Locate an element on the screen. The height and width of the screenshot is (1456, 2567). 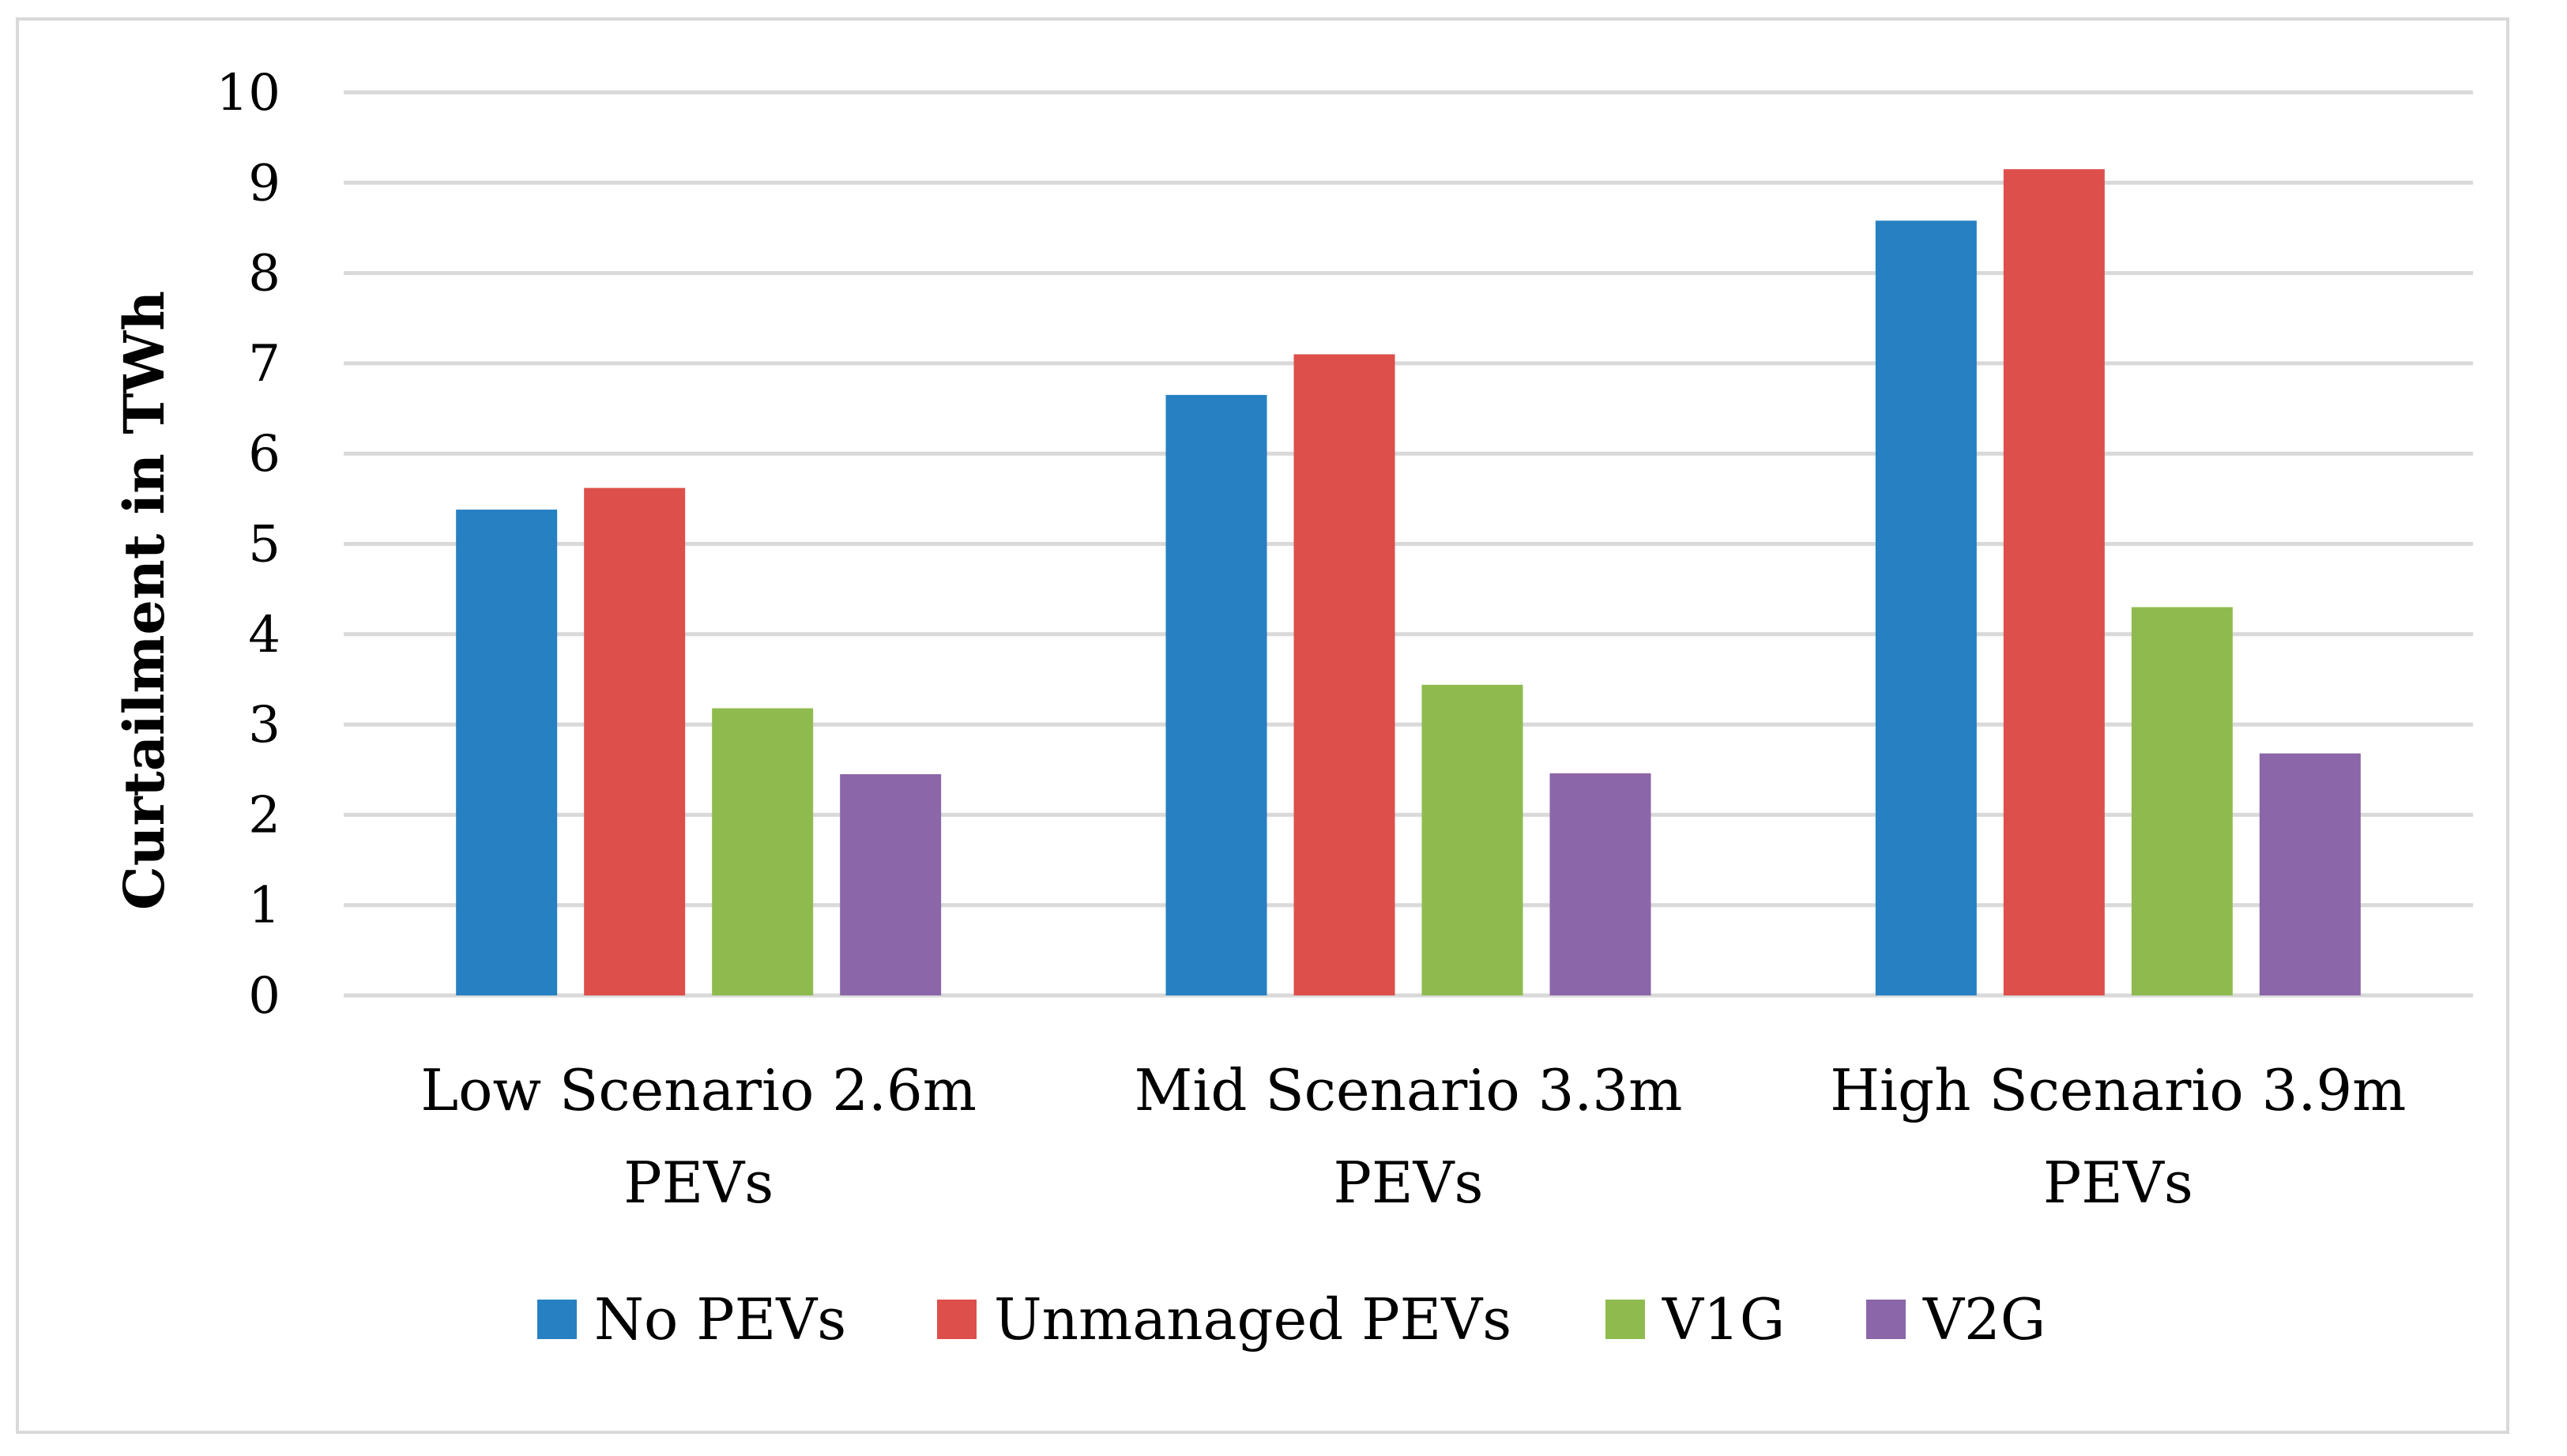
y-axis-ticks: 0 1 2 3 4 5 6 7 8 9 10 is located at coordinates (248, 544).